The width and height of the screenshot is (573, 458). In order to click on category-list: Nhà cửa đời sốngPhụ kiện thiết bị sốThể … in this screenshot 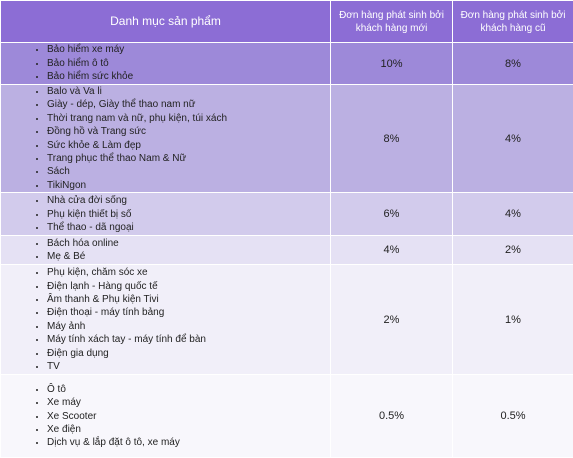, I will do `click(165, 214)`.